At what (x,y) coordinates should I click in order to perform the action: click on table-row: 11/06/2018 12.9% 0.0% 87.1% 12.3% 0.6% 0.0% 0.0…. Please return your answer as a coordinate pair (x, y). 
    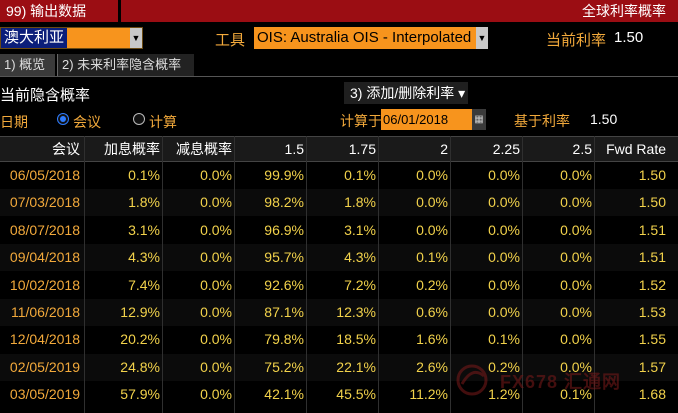
    Looking at the image, I should click on (339, 312).